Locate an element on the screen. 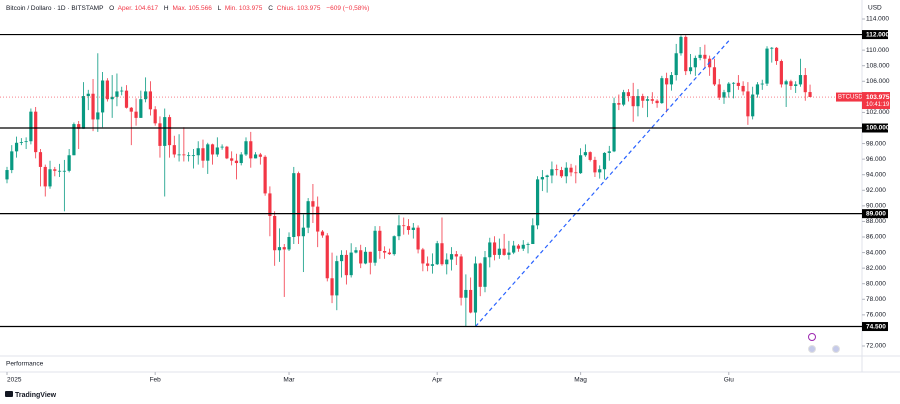 Image resolution: width=900 pixels, height=404 pixels. x-tick-label: Giu is located at coordinates (729, 380).